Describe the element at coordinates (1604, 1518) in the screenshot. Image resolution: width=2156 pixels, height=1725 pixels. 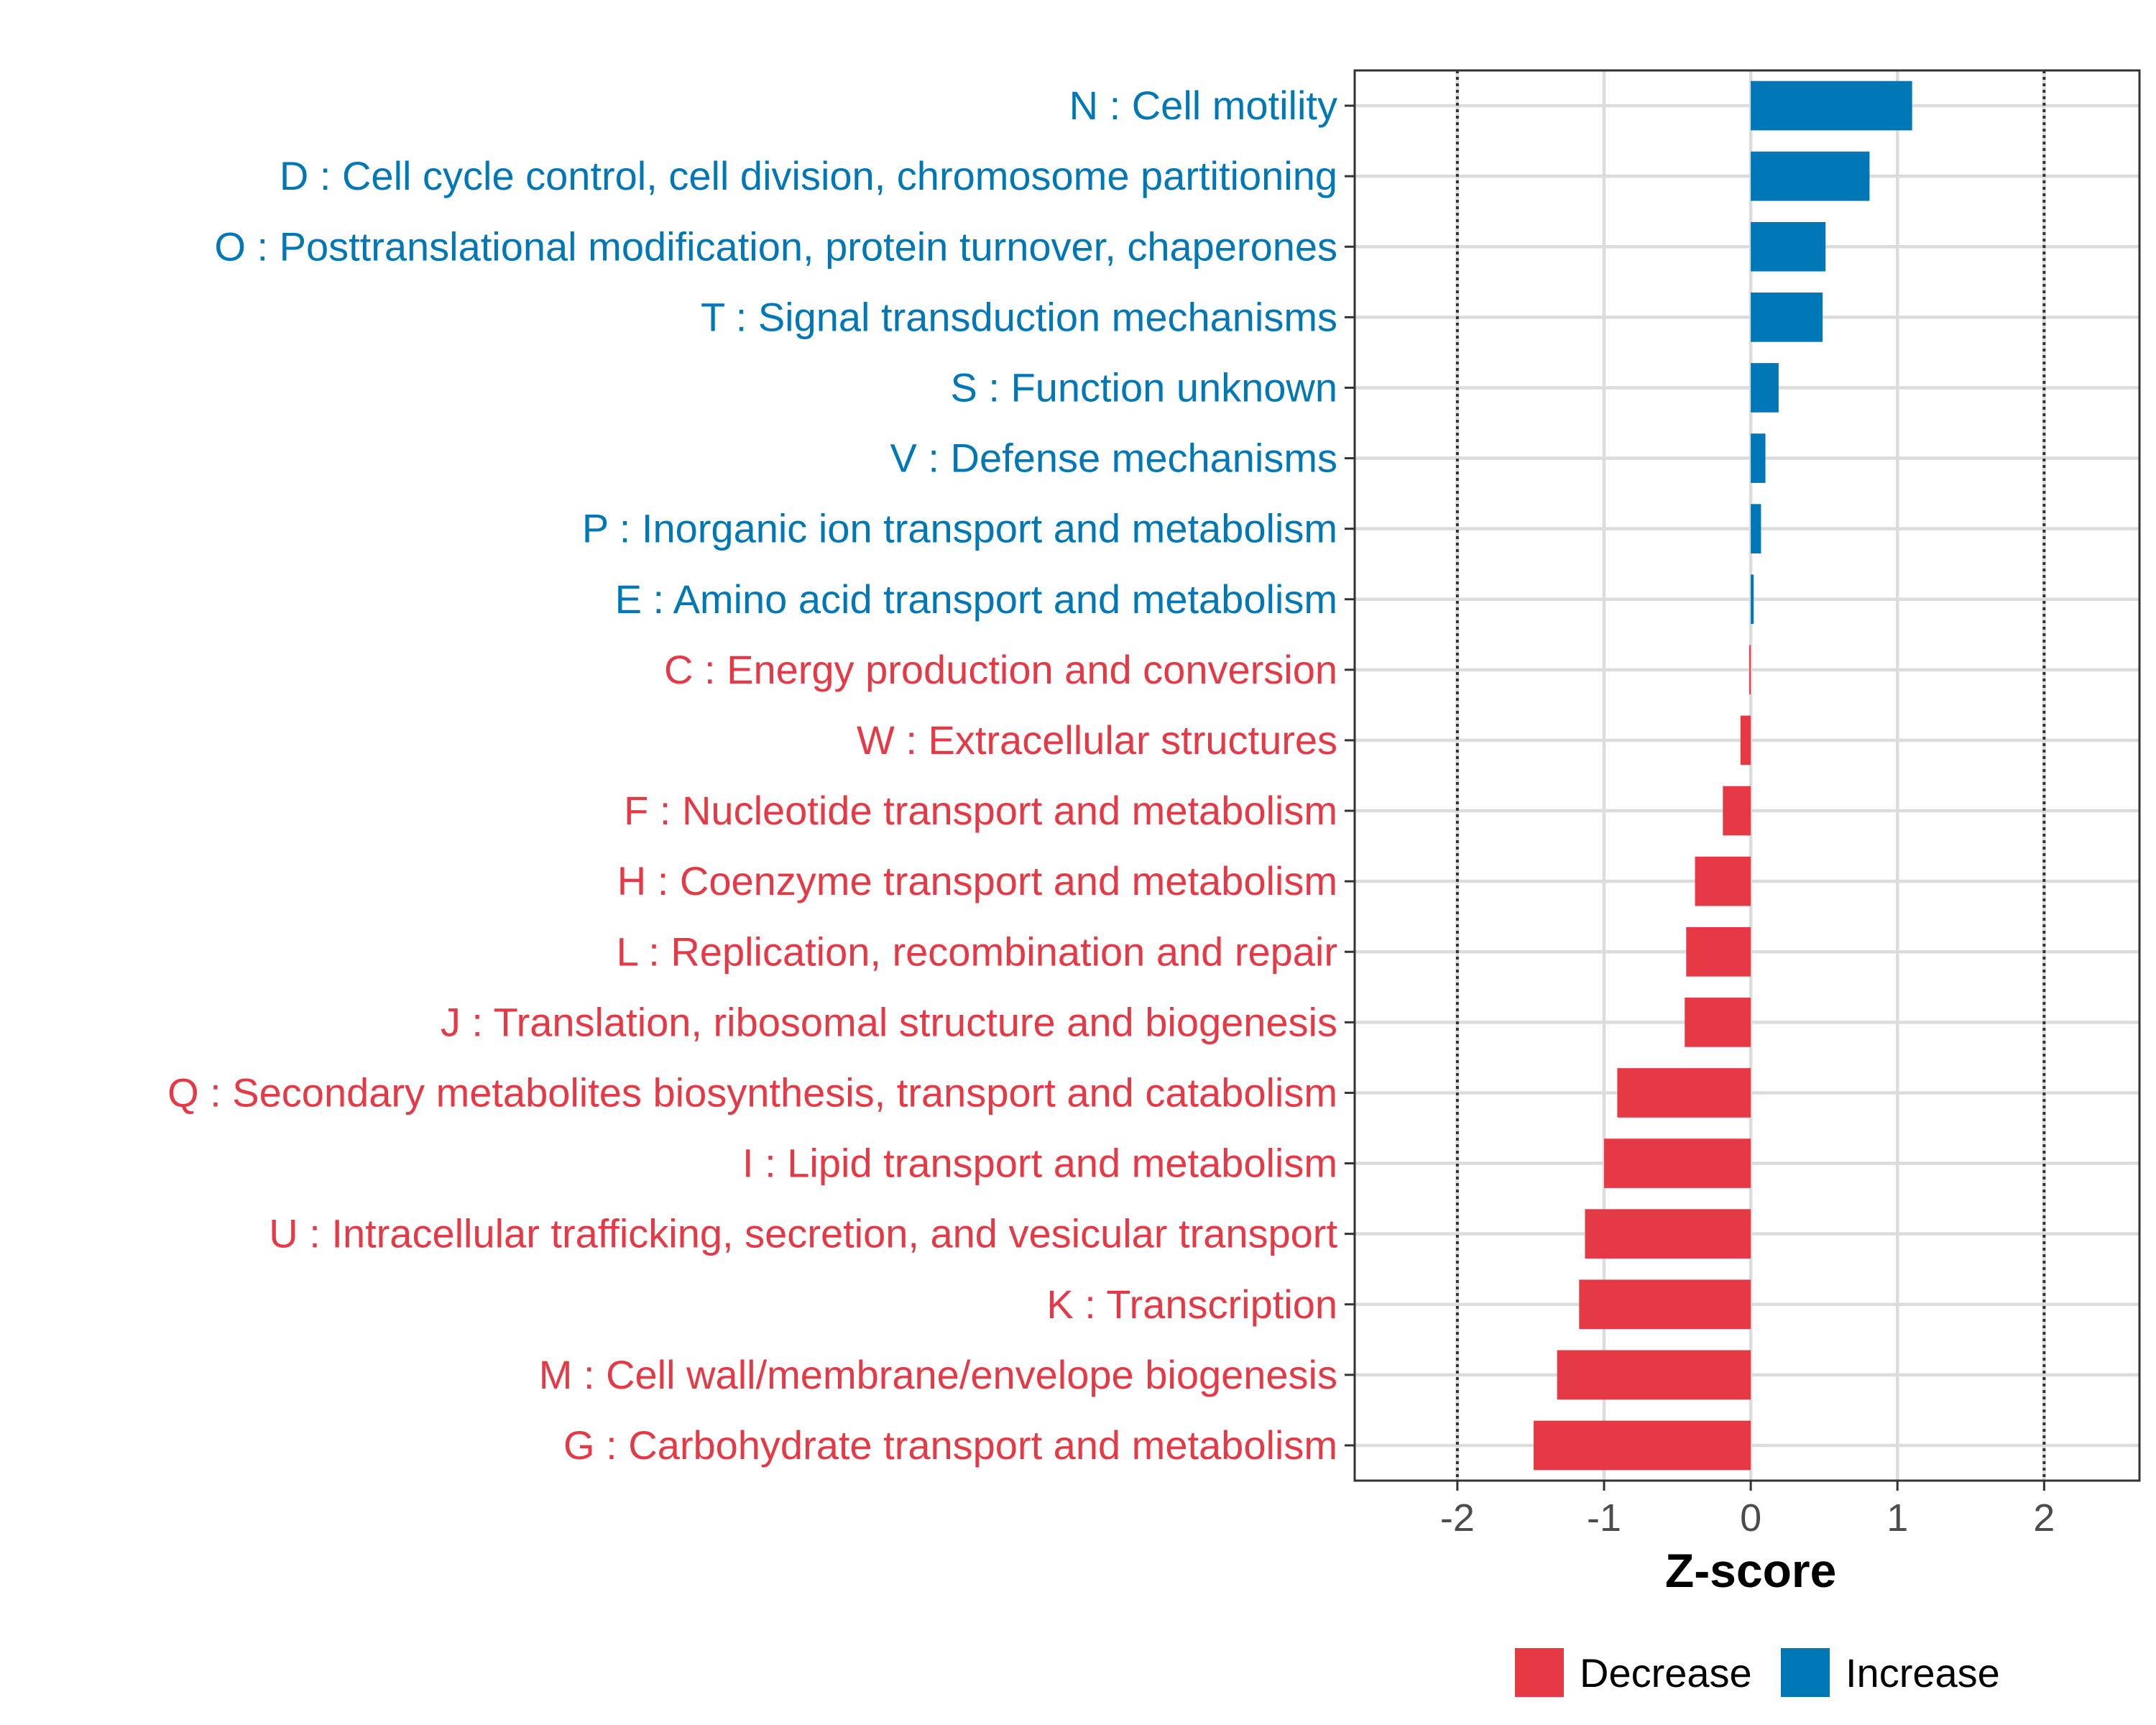
I see `x-tick-label: -1` at that location.